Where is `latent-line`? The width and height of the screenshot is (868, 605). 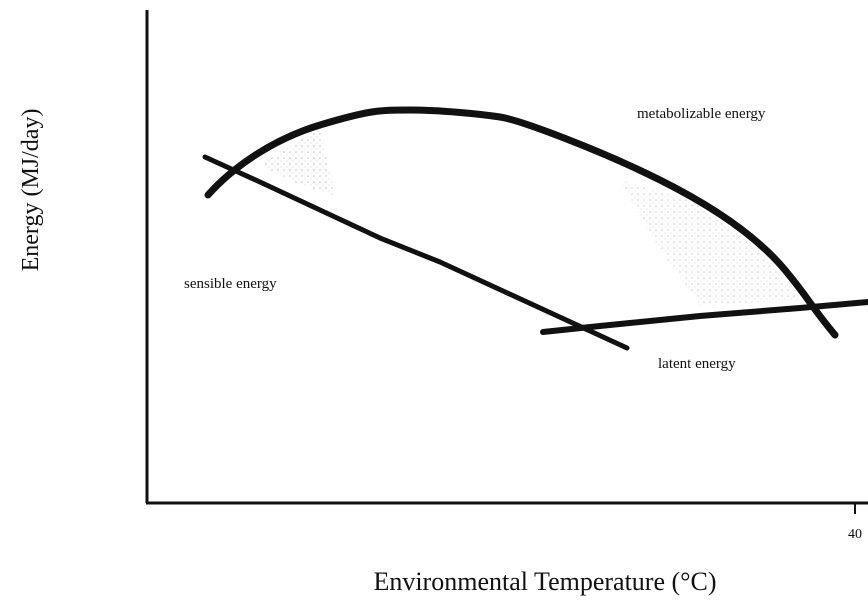 latent-line is located at coordinates (704, 317).